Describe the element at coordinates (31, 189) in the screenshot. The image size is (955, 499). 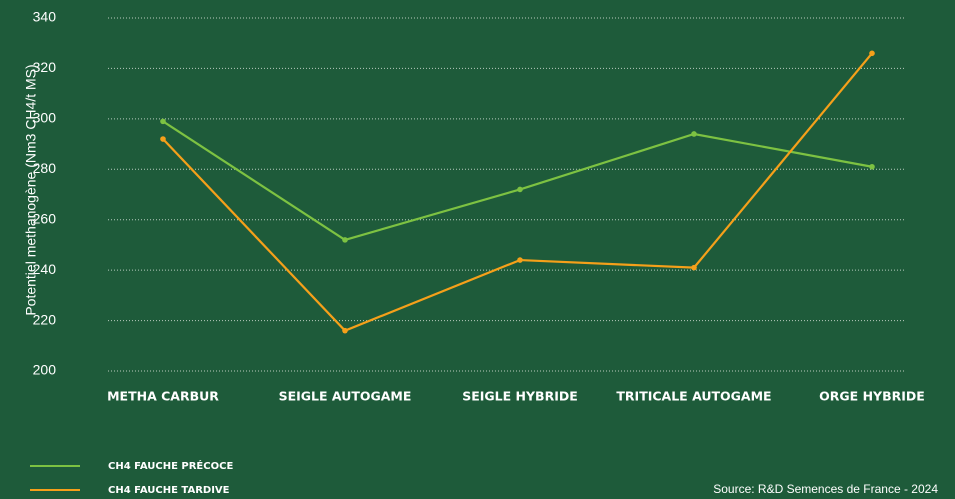
I see `y-axis-label: Potentiel methanogène (Nm3 CH4/t MS)` at that location.